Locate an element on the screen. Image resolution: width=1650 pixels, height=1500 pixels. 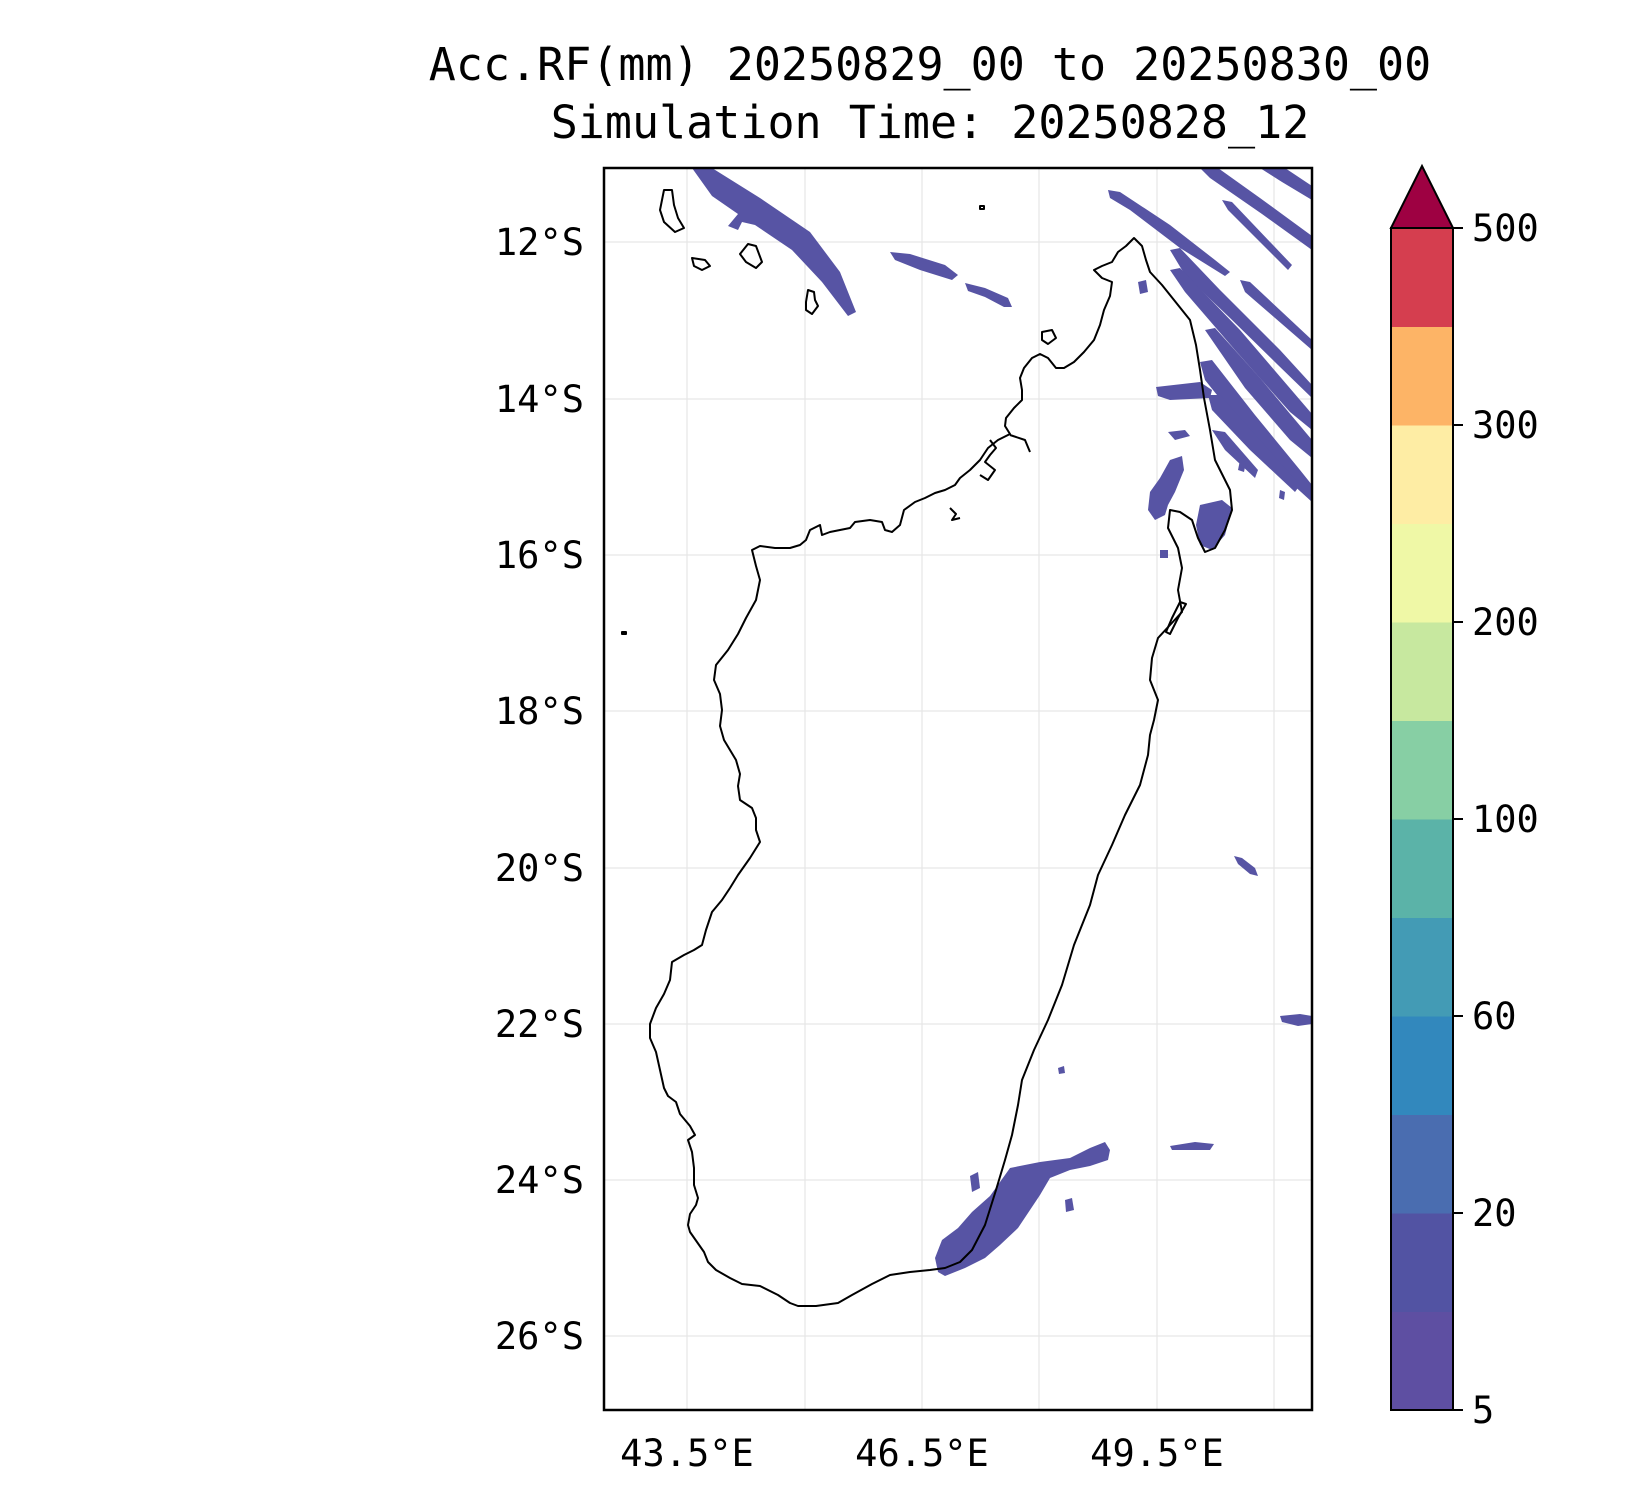
lat-label-20s: 20°S is located at coordinates (539, 868).